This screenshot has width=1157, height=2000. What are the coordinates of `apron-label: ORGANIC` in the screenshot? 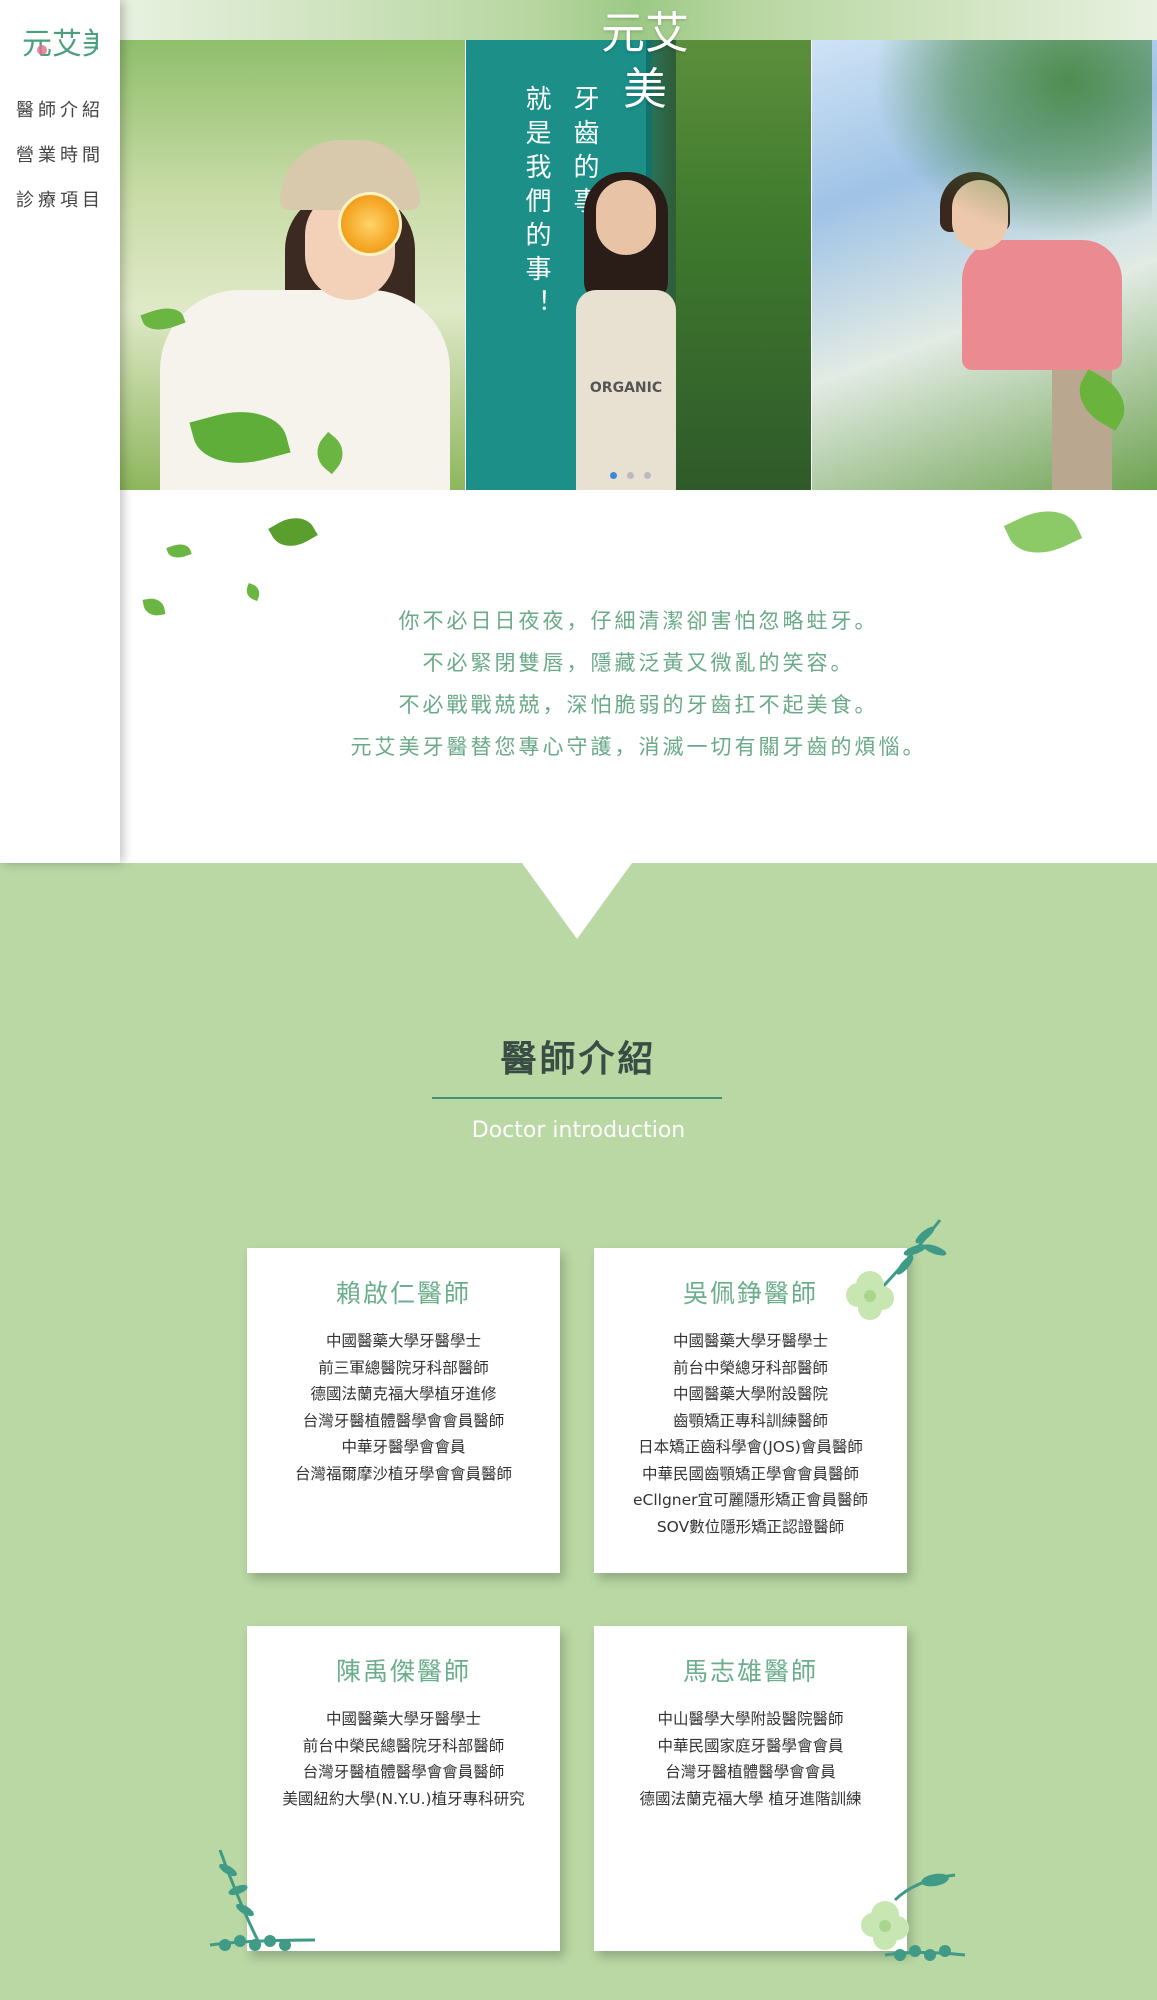 It's located at (626, 388).